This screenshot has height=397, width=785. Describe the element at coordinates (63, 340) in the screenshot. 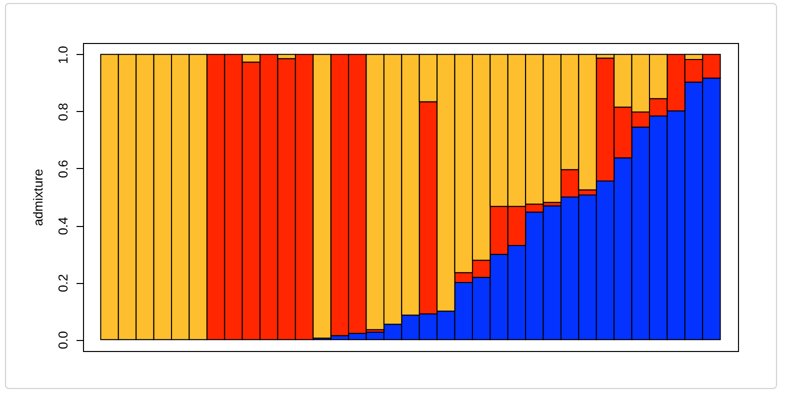

I see `y-tick-label: 0.0` at that location.